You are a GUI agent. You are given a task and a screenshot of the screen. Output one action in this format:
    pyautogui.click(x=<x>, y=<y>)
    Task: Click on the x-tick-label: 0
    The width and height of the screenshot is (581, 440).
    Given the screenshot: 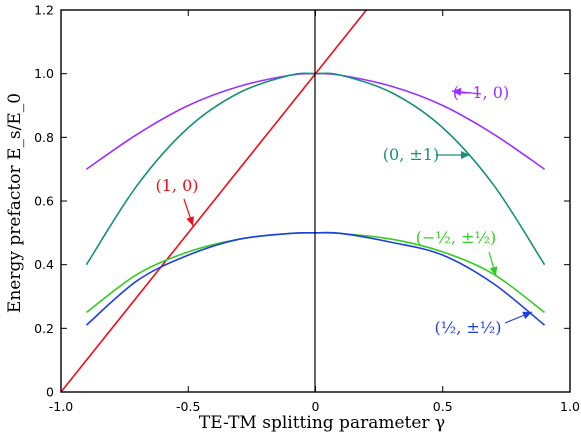 What is the action you would take?
    pyautogui.click(x=316, y=406)
    